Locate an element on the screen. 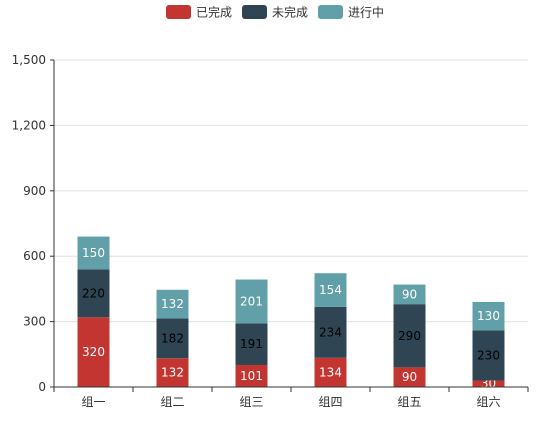 The height and width of the screenshot is (424, 550). bar-value-label: 134 is located at coordinates (330, 372).